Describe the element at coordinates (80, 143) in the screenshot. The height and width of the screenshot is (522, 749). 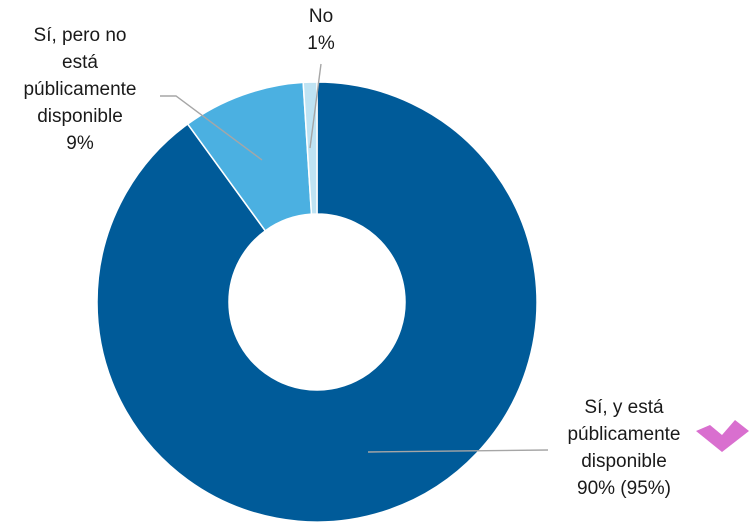
I see `slice-value-label: 9%` at that location.